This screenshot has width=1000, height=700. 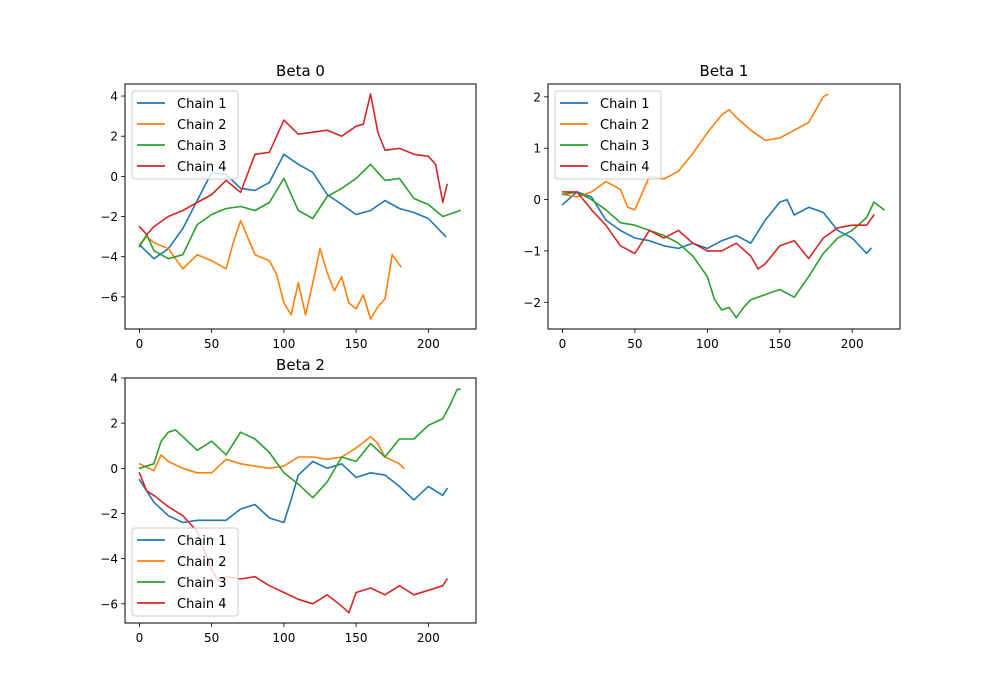 What do you see at coordinates (300, 365) in the screenshot?
I see `subplot-title: Beta 2` at bounding box center [300, 365].